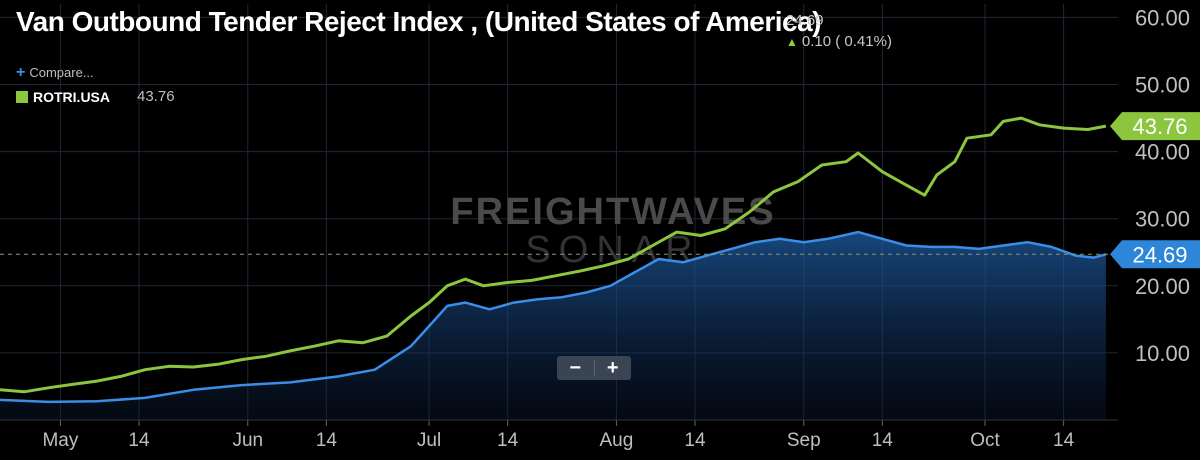 The height and width of the screenshot is (460, 1200). Describe the element at coordinates (1162, 286) in the screenshot. I see `y-tick-label: 20.00` at that location.